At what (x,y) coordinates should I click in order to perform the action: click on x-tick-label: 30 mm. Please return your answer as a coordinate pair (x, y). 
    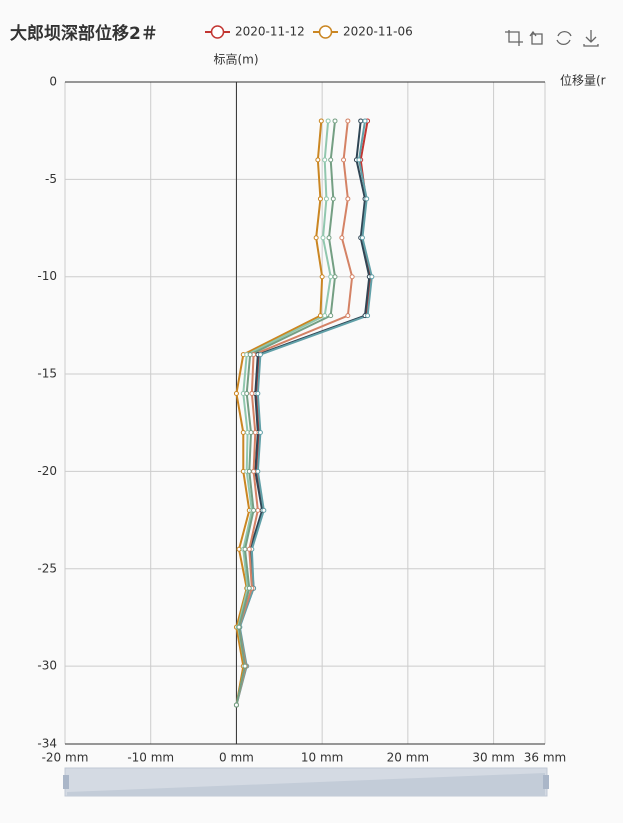
    Looking at the image, I should click on (493, 758).